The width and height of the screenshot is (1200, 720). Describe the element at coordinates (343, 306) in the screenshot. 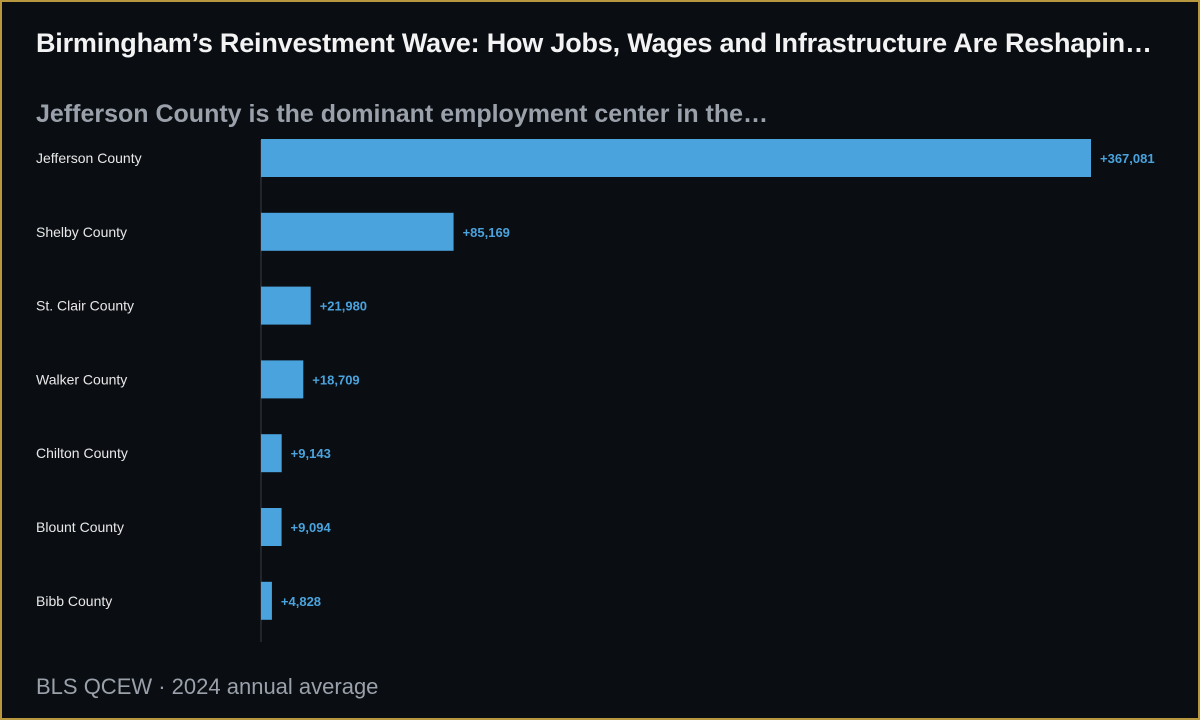

I see `value-label: +21,980` at that location.